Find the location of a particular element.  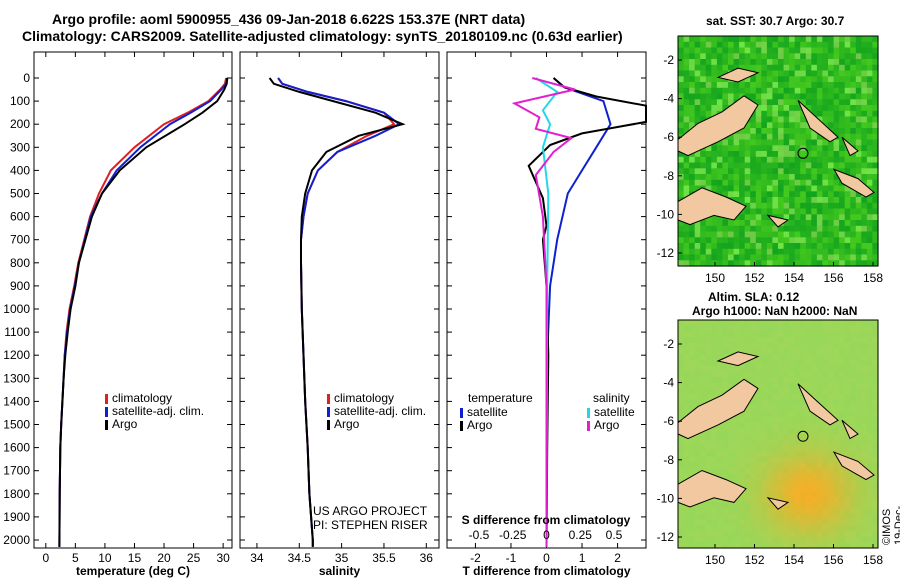

y-tick-label-depth: 1000 is located at coordinates (16, 309).